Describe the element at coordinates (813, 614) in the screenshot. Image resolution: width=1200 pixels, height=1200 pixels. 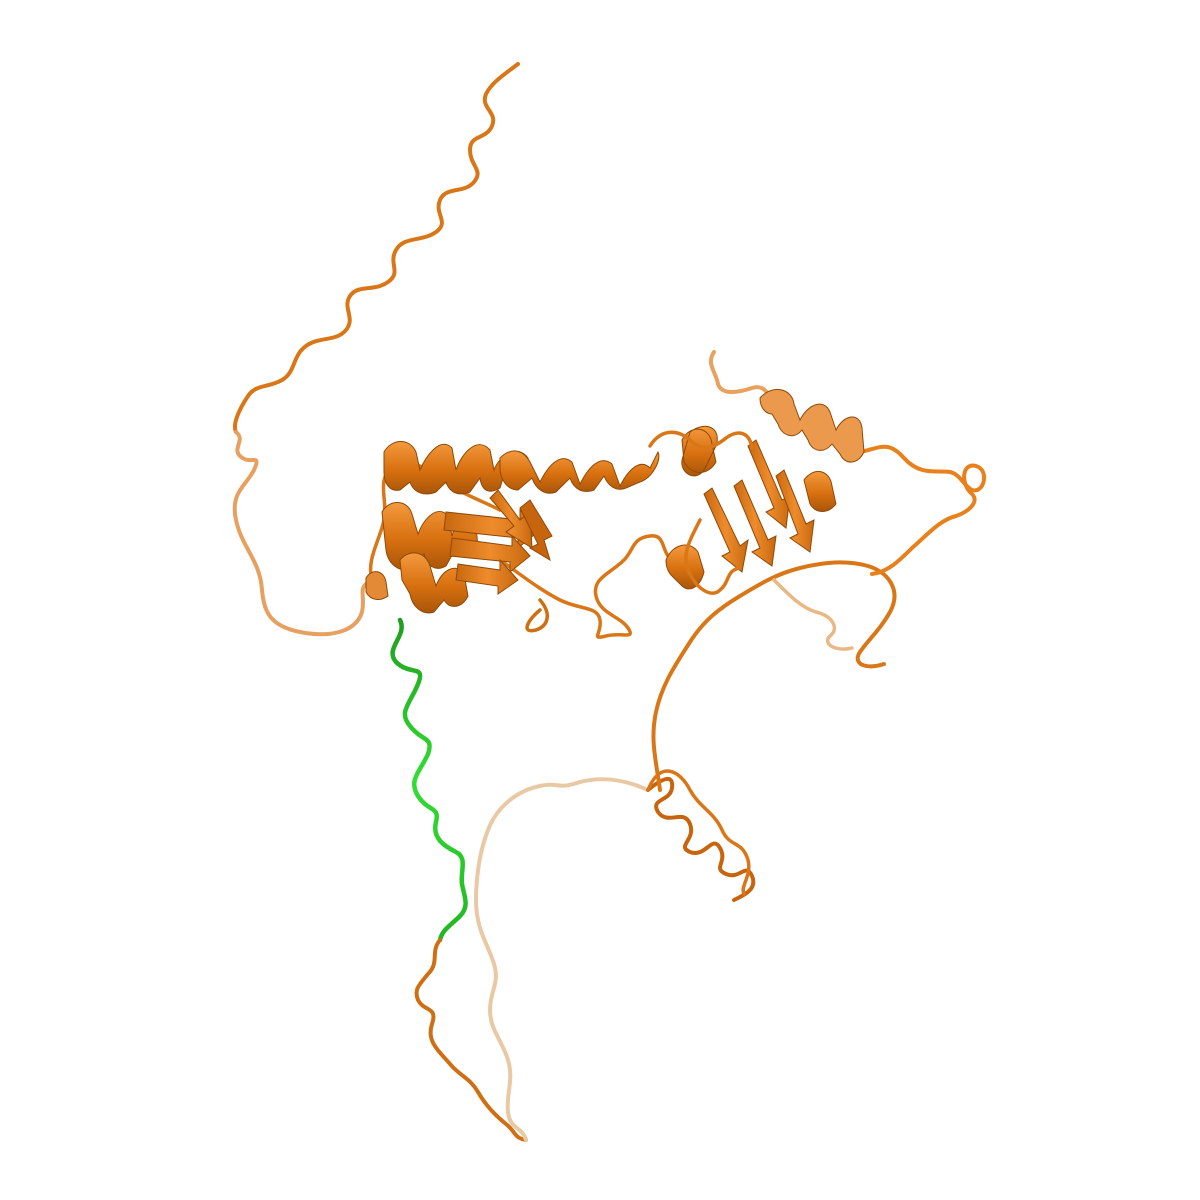
I see `right-domain-faded-loop` at that location.